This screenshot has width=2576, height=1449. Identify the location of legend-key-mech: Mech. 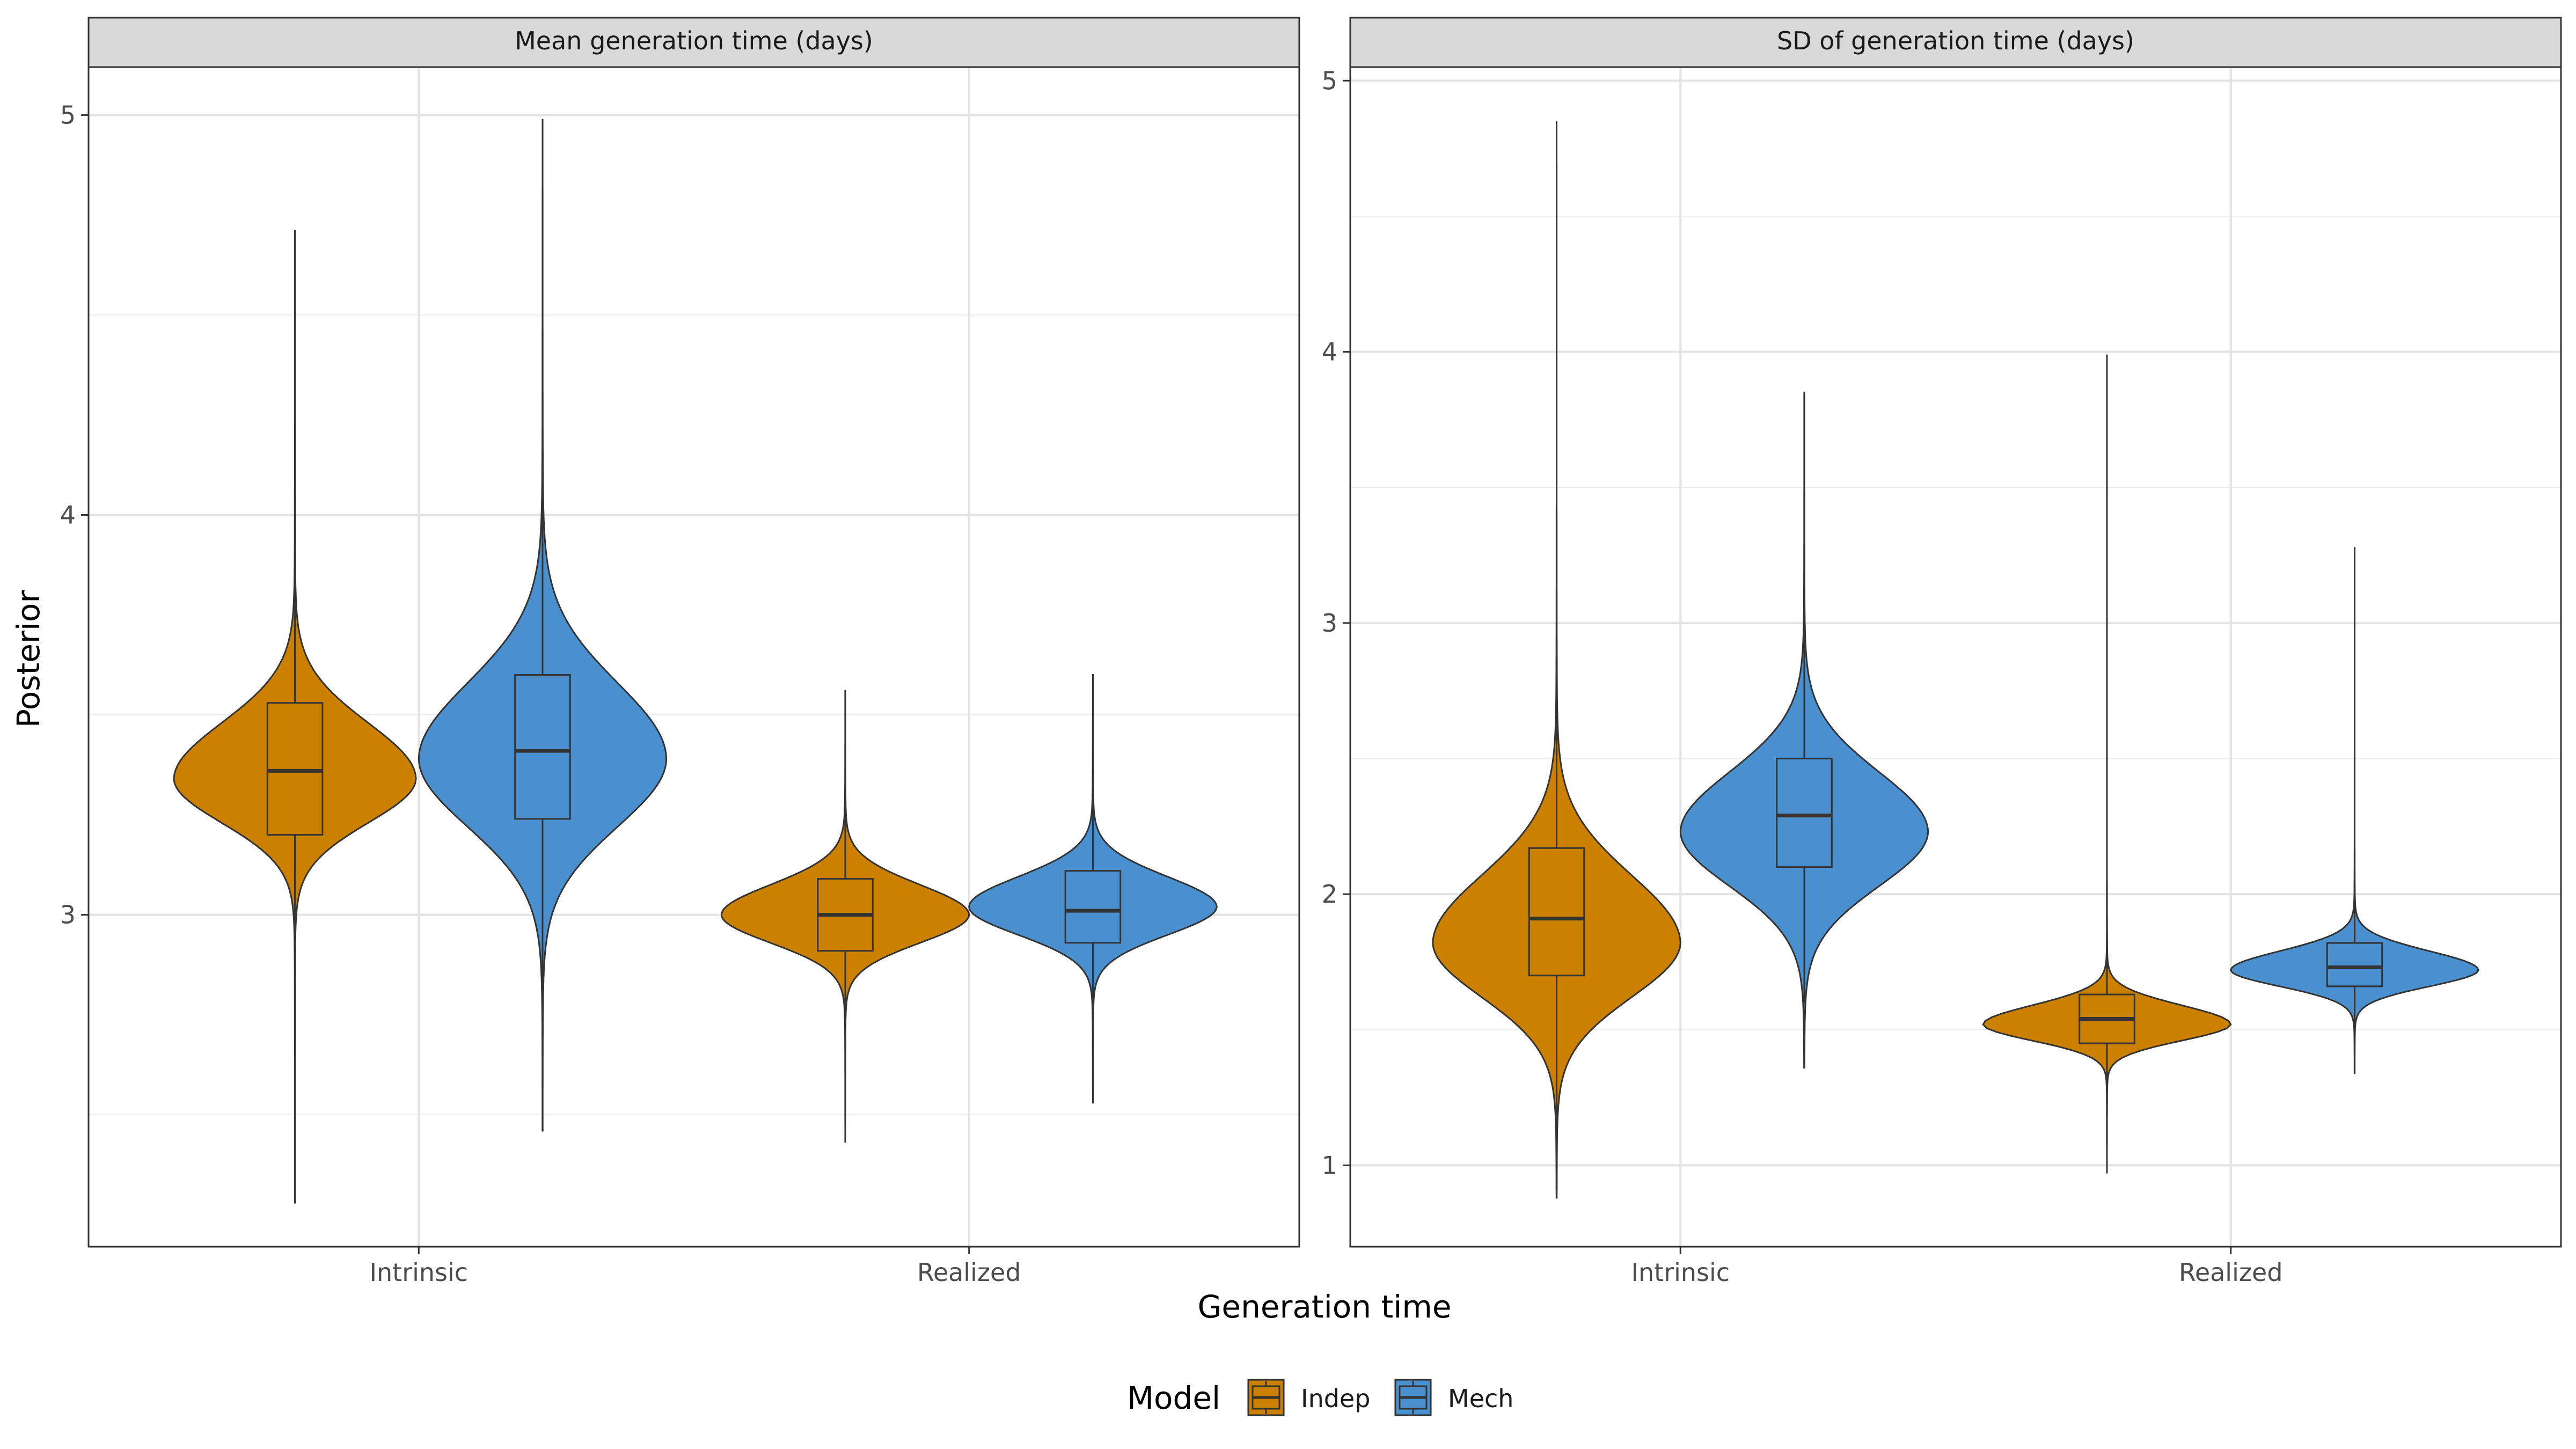
(1453, 1397).